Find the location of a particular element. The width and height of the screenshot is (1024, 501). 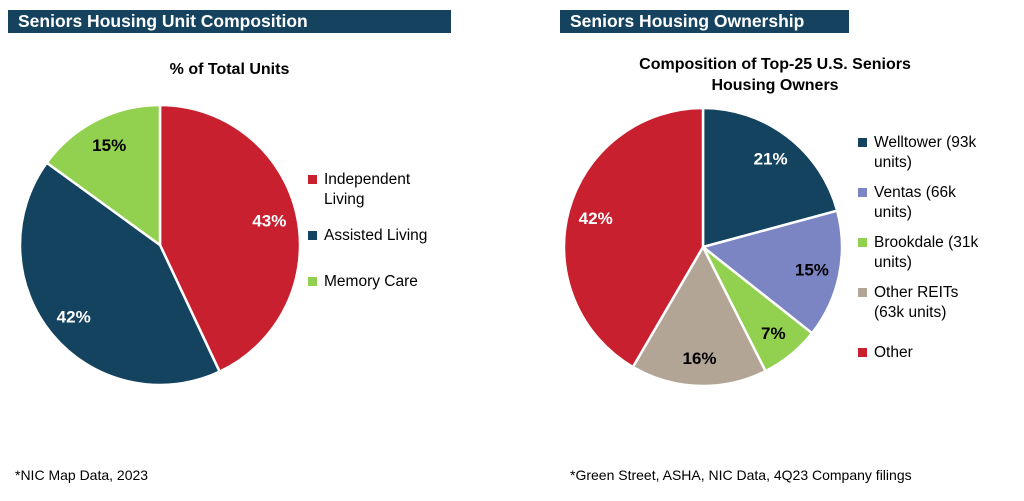

legend-item: Other is located at coordinates (919, 353).